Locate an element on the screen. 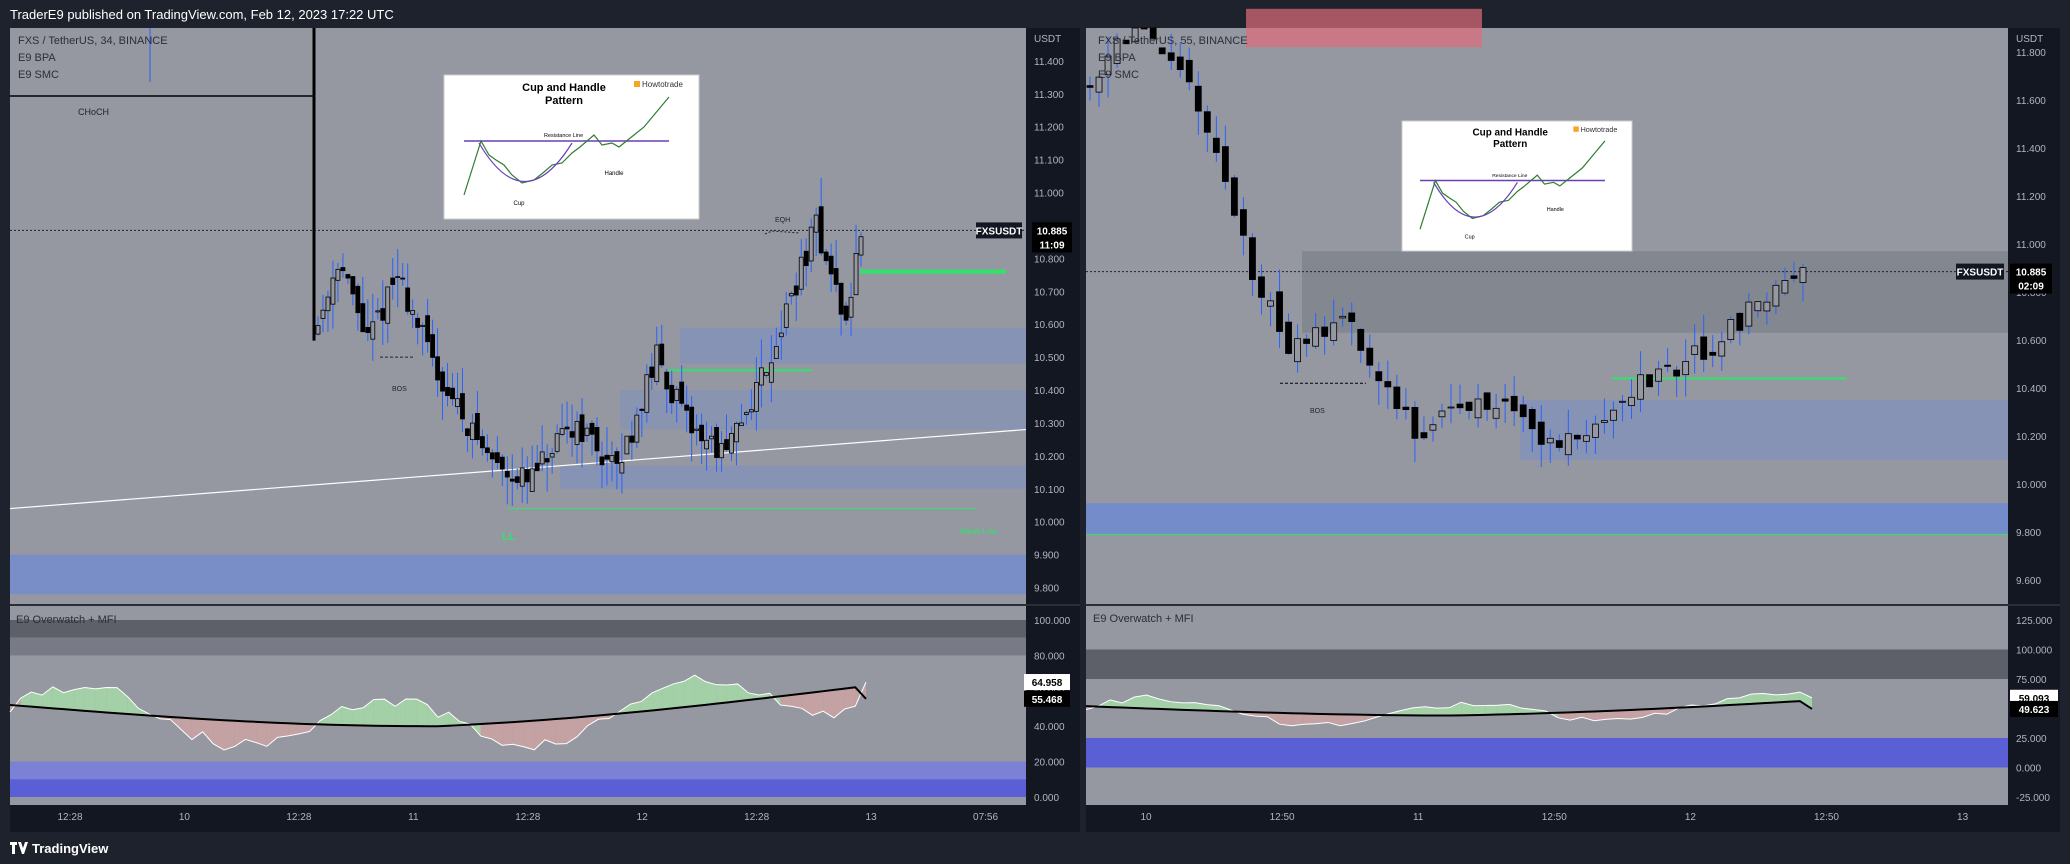 The width and height of the screenshot is (2070, 864). right-time-tick: 12:50 is located at coordinates (1554, 817).